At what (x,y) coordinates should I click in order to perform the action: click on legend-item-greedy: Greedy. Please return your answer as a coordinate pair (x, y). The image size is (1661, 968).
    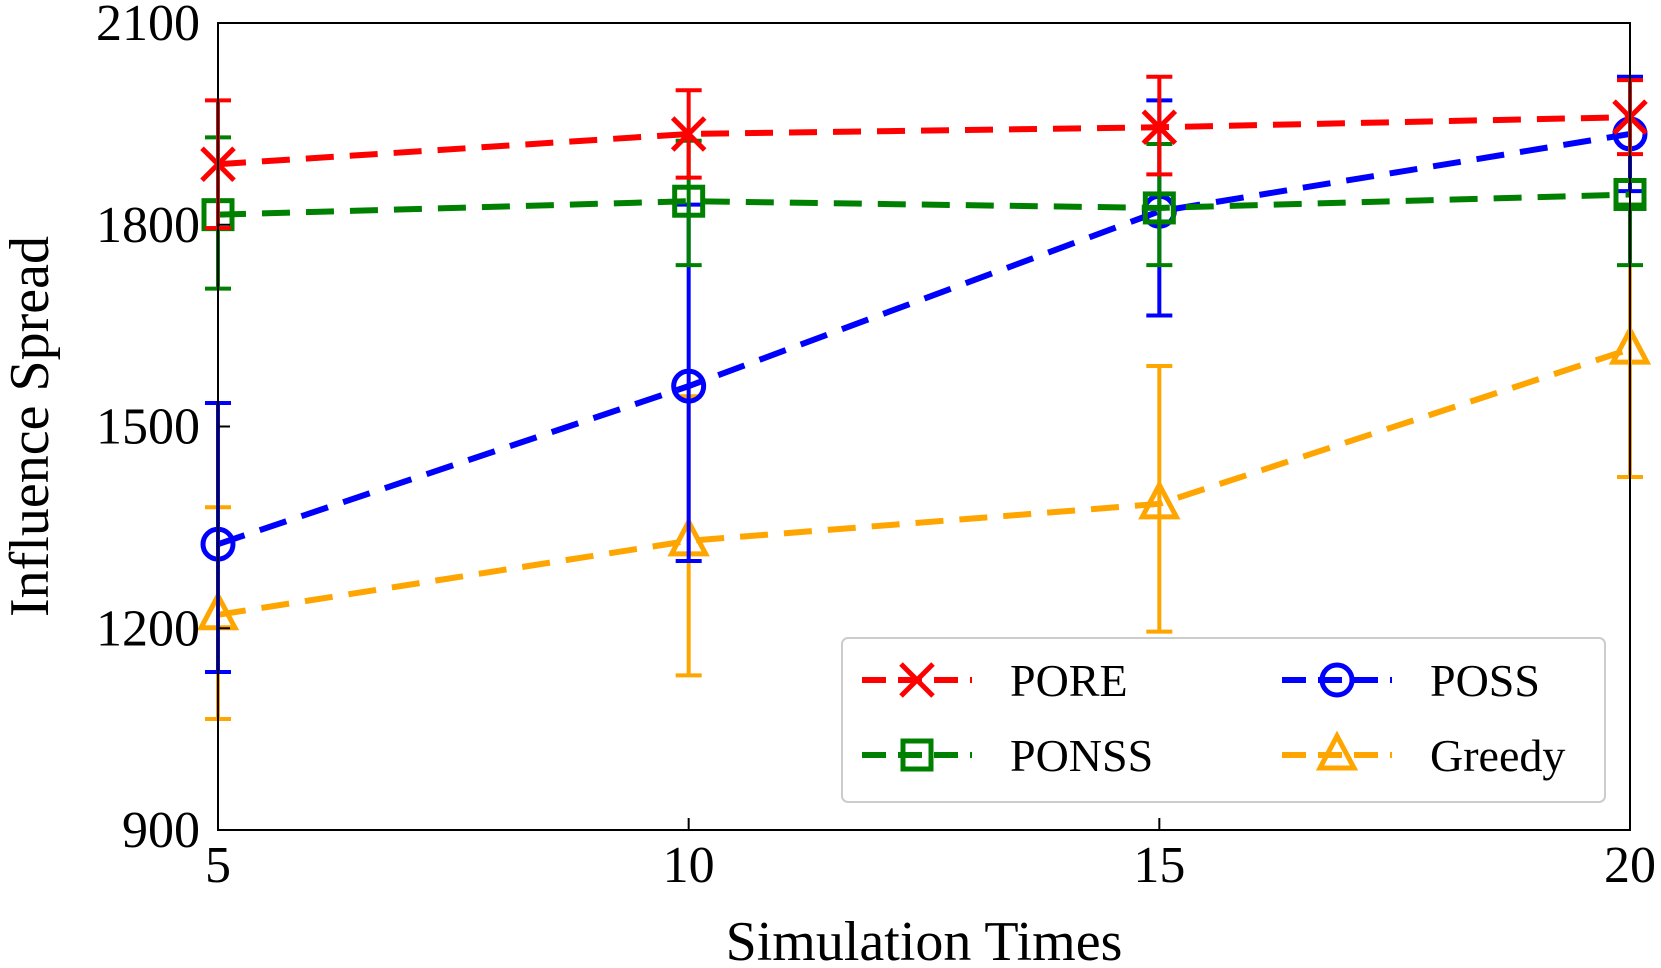
    Looking at the image, I should click on (1423, 755).